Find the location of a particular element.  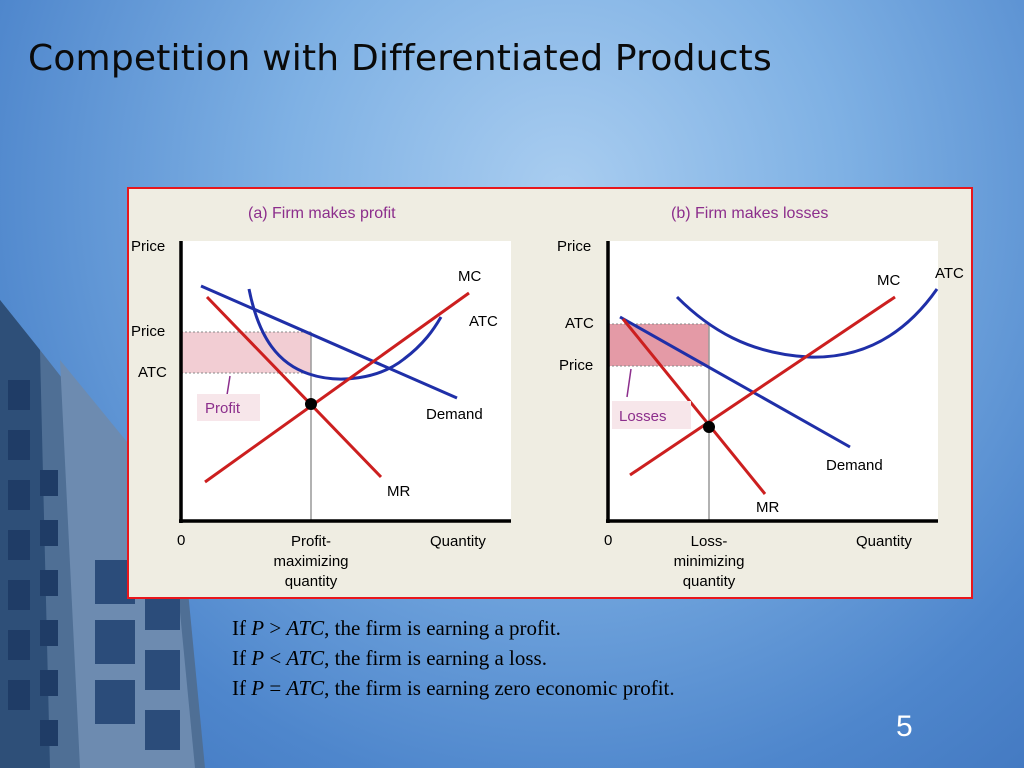

demand-label-a: Demand is located at coordinates (454, 414).